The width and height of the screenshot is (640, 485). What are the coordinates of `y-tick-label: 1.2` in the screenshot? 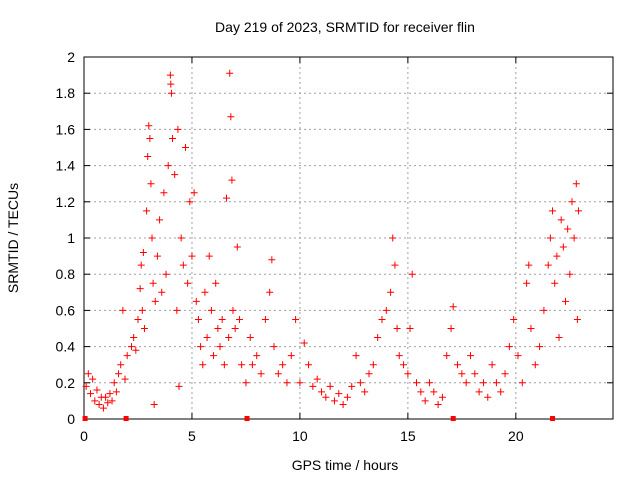 It's located at (66, 202).